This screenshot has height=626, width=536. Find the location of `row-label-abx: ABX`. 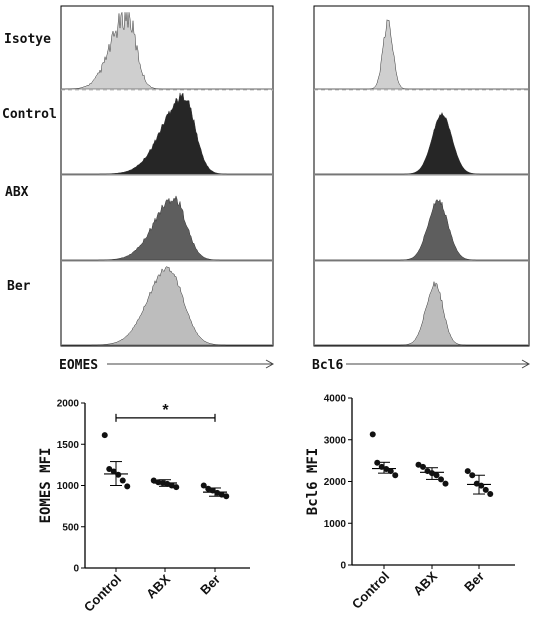

row-label-abx: ABX is located at coordinates (17, 192).